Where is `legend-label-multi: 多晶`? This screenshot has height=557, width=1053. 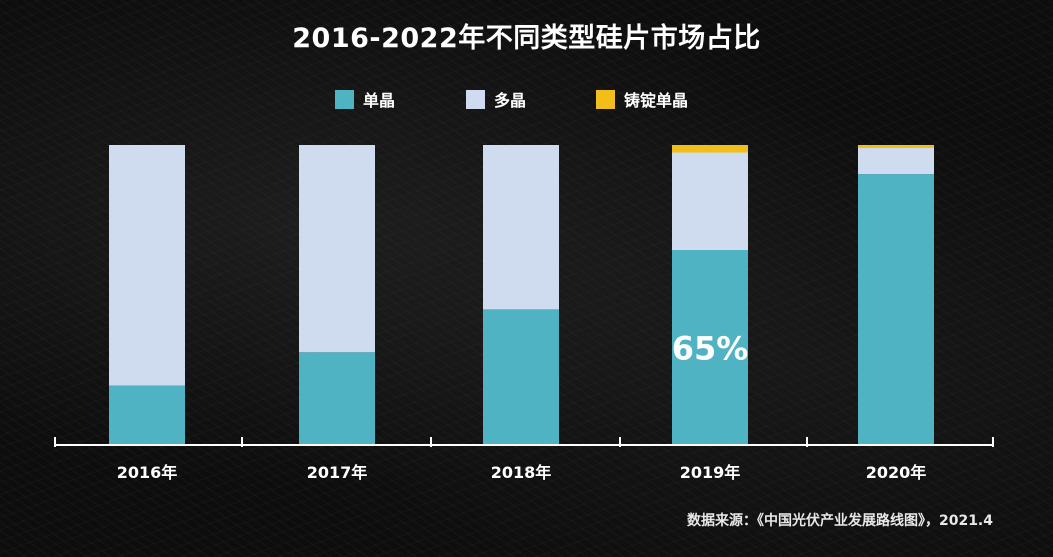 legend-label-multi: 多晶 is located at coordinates (510, 100).